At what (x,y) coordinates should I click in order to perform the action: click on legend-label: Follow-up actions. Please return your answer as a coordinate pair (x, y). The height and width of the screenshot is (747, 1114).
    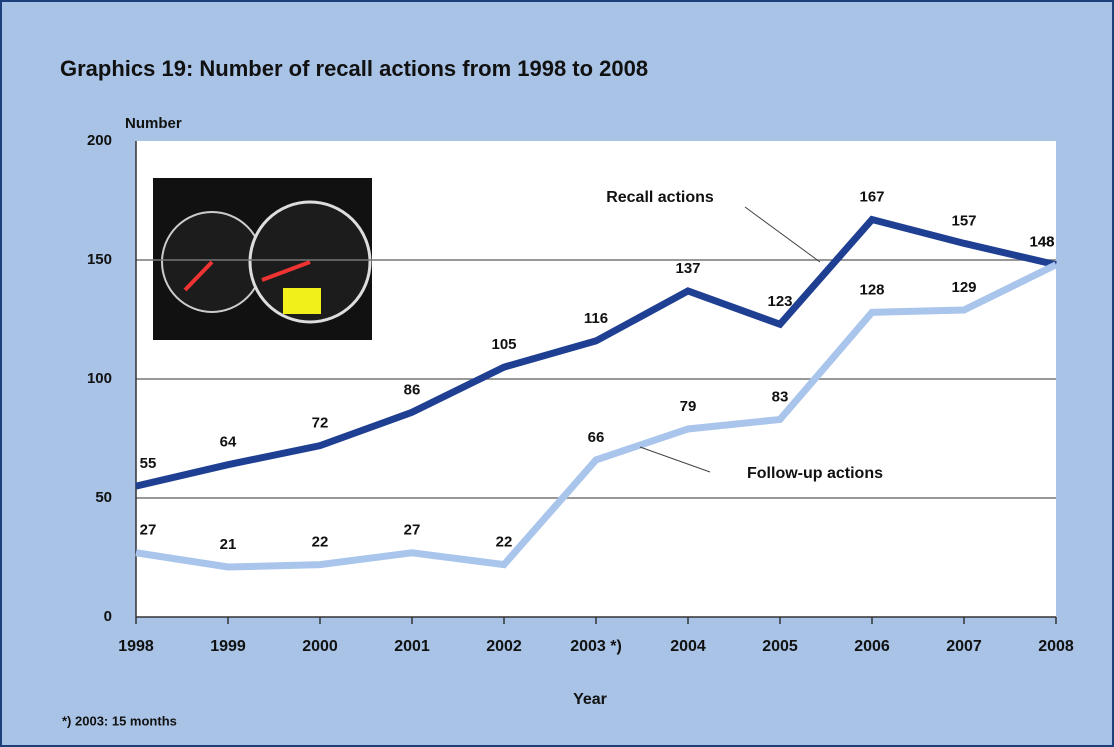
    Looking at the image, I should click on (815, 473).